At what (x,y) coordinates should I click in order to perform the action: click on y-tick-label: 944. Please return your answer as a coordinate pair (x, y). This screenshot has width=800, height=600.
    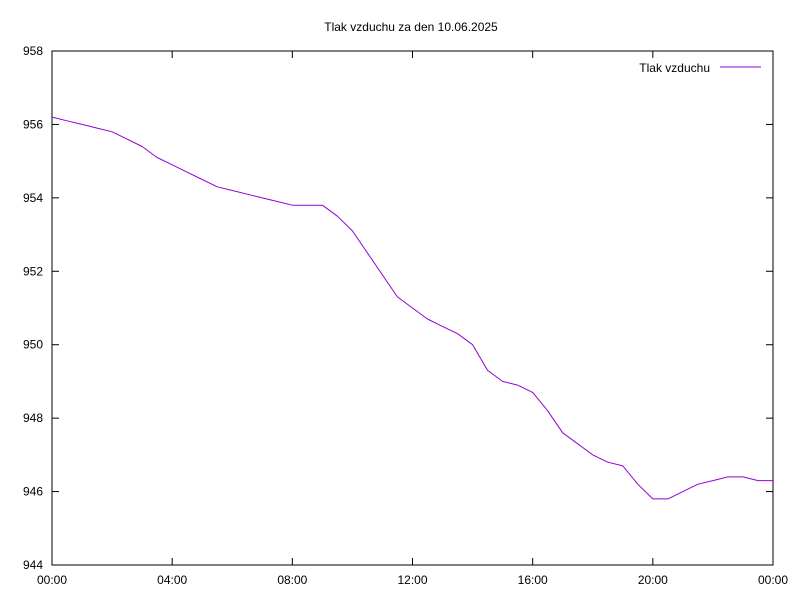
    Looking at the image, I should click on (33, 565).